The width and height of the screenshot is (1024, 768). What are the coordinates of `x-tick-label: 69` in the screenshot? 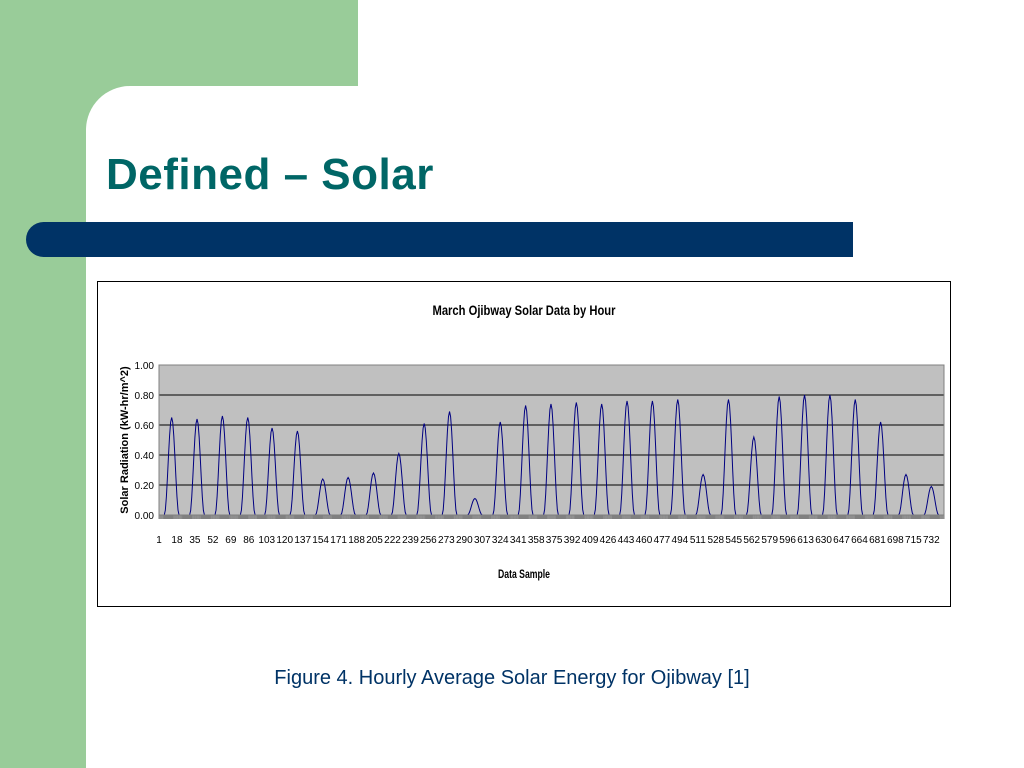 It's located at (231, 540).